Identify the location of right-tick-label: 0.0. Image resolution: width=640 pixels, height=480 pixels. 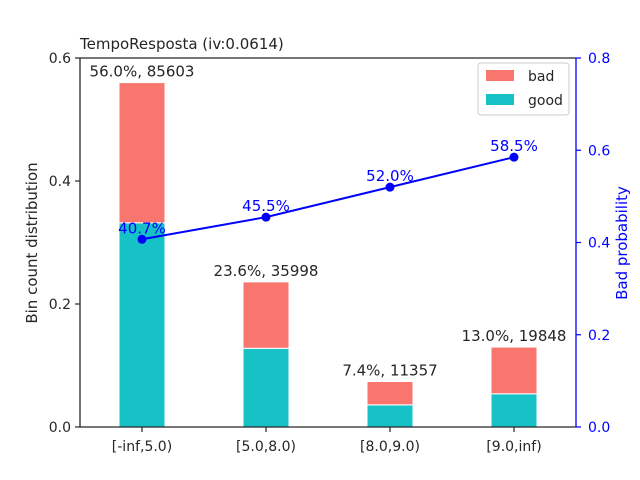
(599, 428).